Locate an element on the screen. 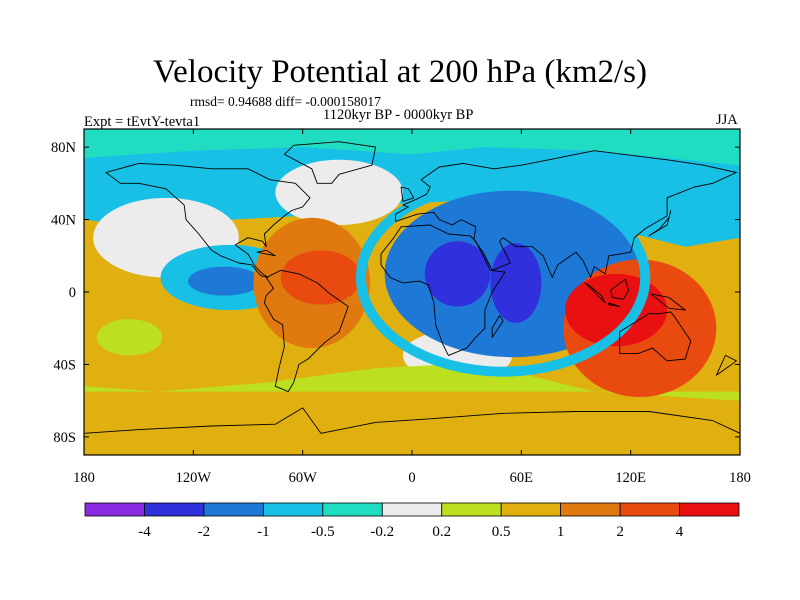 The width and height of the screenshot is (800, 600). x-tick-label: 60E is located at coordinates (522, 478).